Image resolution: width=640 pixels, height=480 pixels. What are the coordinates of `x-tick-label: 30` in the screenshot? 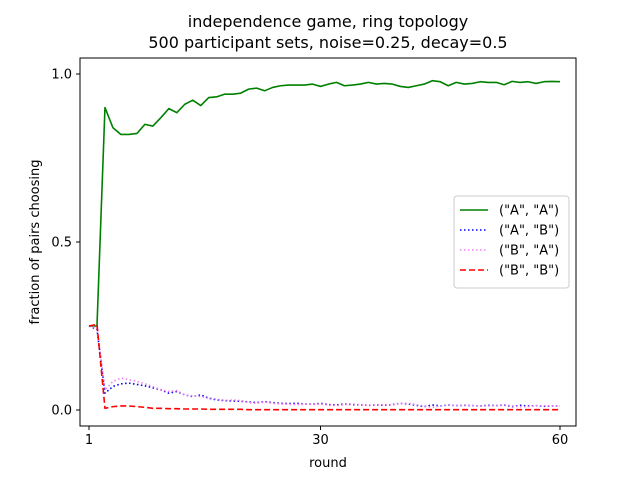 It's located at (320, 440).